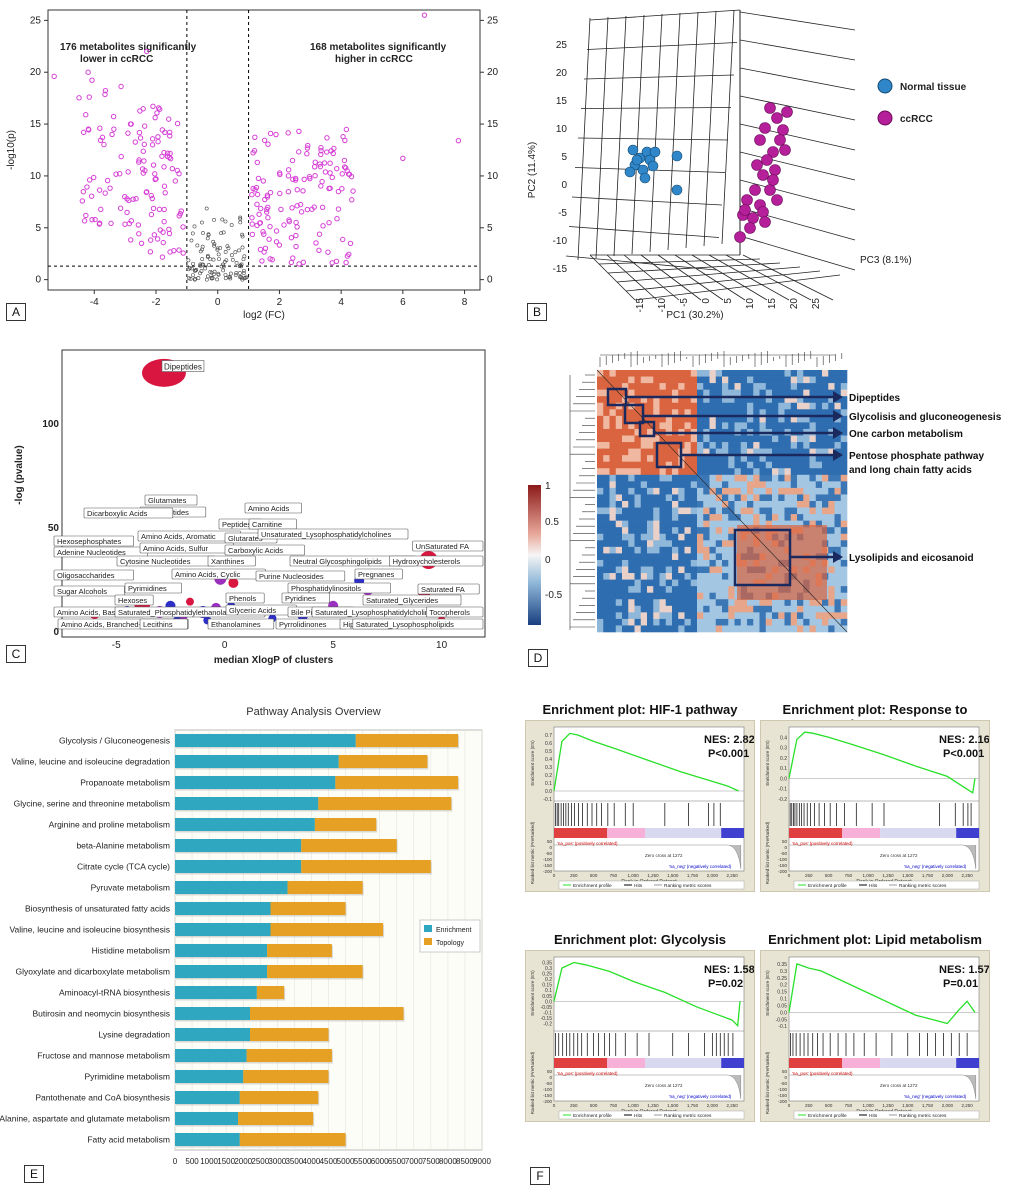 The height and width of the screenshot is (1196, 1020). Describe the element at coordinates (928, 1105) in the screenshot. I see `rank-tick-label: 1,750` at that location.